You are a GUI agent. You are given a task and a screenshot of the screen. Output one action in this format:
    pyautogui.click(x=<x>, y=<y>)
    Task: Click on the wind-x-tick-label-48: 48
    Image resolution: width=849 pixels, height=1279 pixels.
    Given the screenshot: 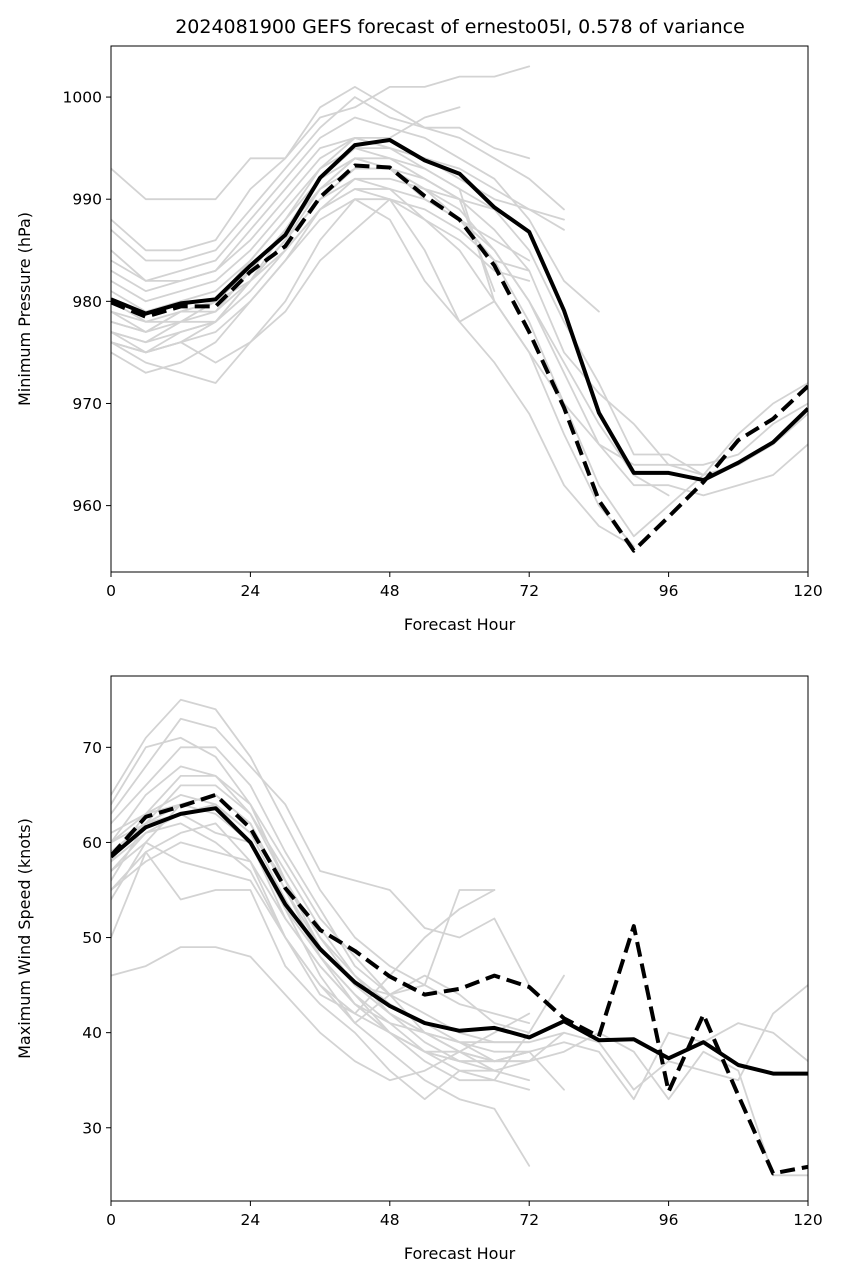 What is the action you would take?
    pyautogui.click(x=390, y=1220)
    